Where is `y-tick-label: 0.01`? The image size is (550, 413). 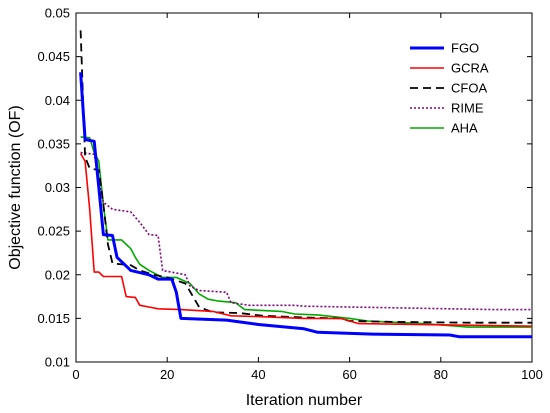
y-tick-label: 0.01 is located at coordinates (57, 362).